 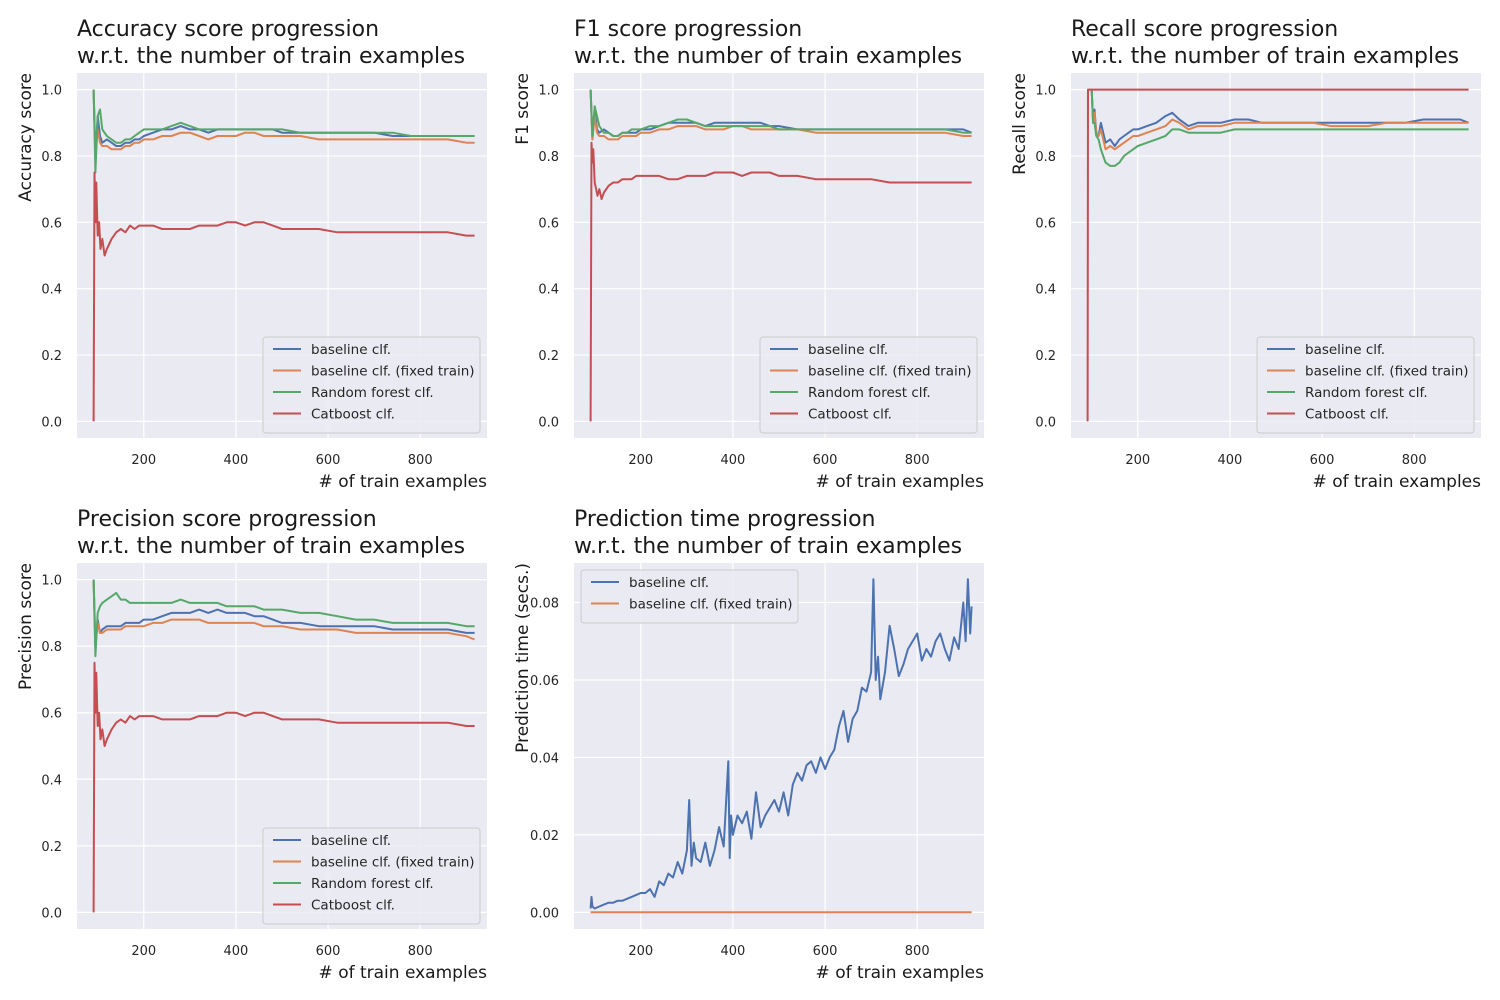 What do you see at coordinates (523, 109) in the screenshot?
I see `y-axis-label: F1 score` at bounding box center [523, 109].